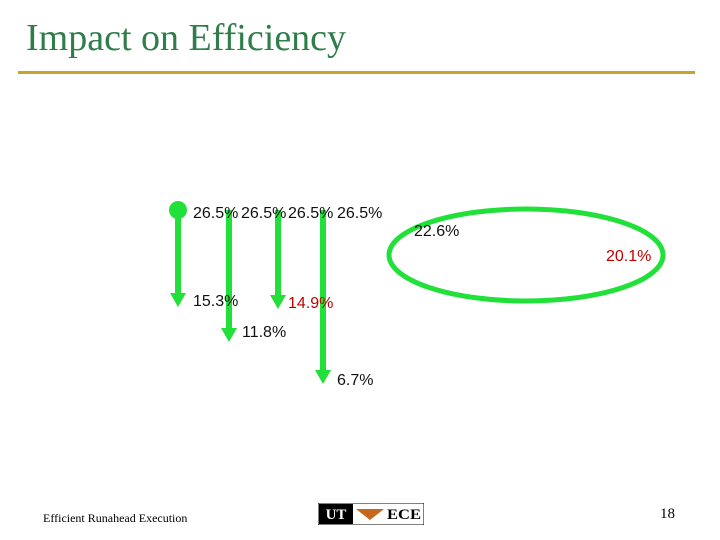 The image size is (720, 540). I want to click on slide-title: Impact on Efficiency, so click(186, 38).